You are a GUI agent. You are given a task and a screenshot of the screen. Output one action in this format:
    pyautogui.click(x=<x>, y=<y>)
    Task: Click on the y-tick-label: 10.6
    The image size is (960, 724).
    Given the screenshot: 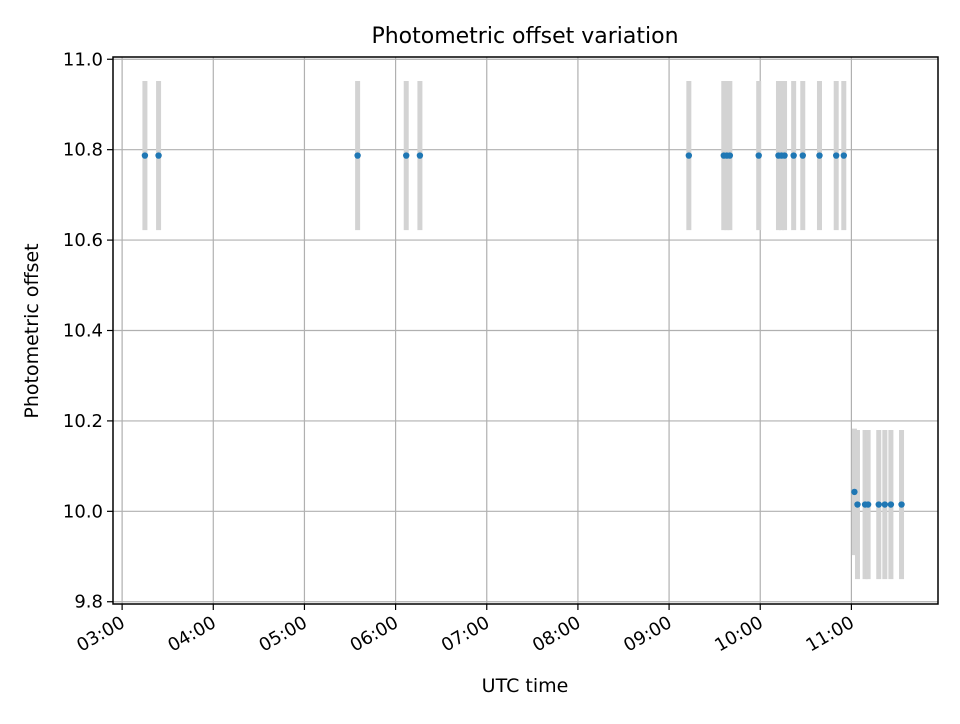 What is the action you would take?
    pyautogui.click(x=83, y=240)
    